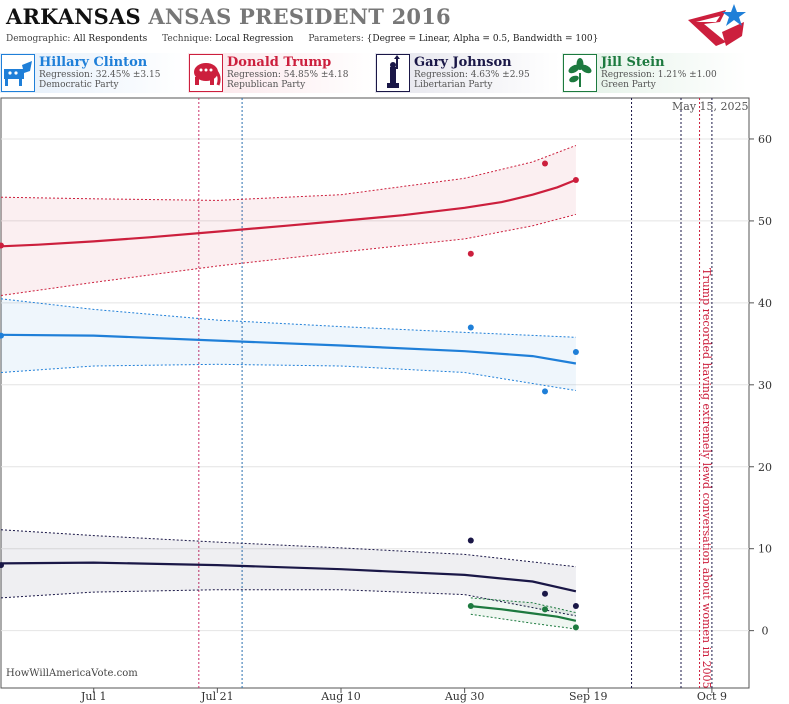 This screenshot has width=789, height=704. What do you see at coordinates (206, 73) in the screenshot?
I see `elephant-icon` at bounding box center [206, 73].